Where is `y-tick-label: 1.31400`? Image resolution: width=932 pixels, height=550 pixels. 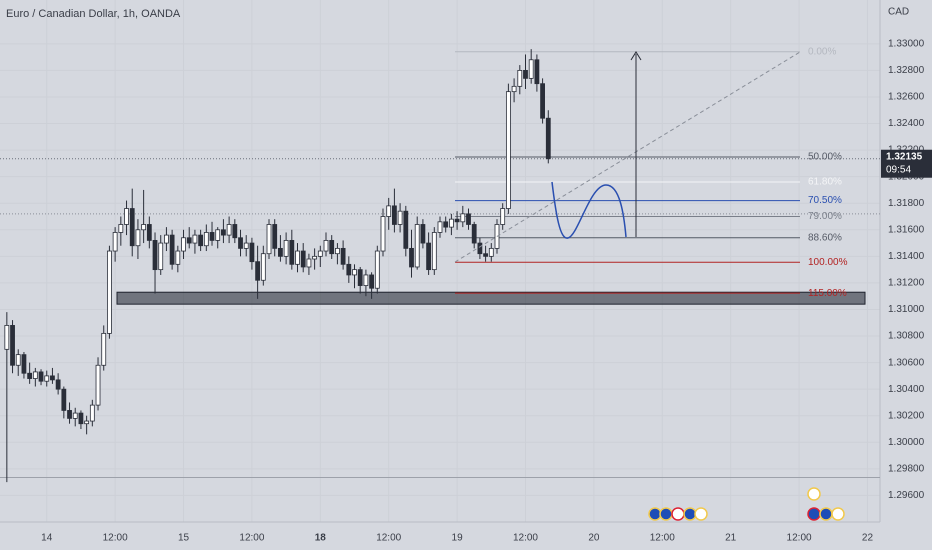
y-tick-label: 1.31400 is located at coordinates (906, 256).